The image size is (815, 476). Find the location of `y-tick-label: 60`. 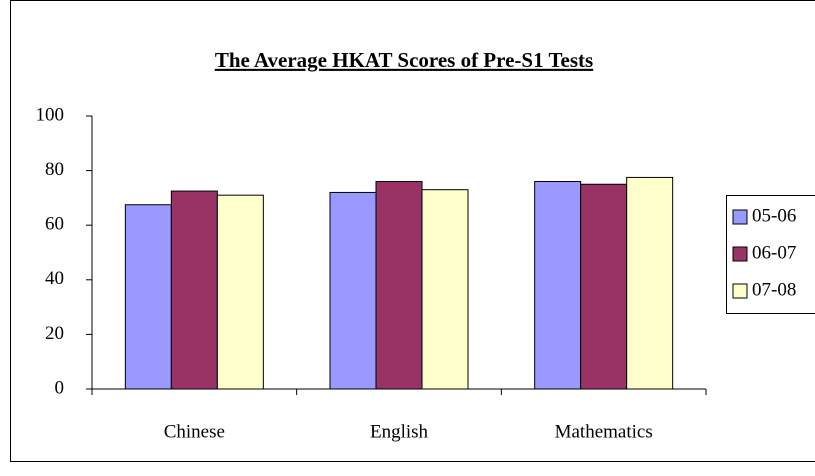

y-tick-label: 60 is located at coordinates (54, 224).